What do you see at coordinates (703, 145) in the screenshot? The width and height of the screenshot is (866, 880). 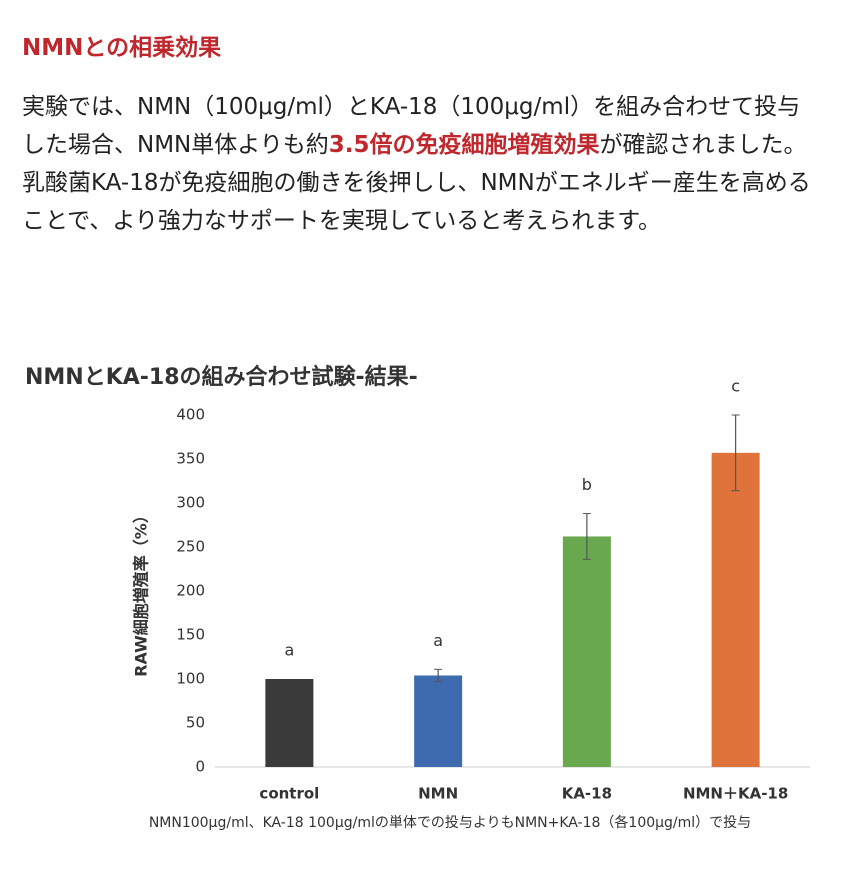 I see `text: が確認されました。` at bounding box center [703, 145].